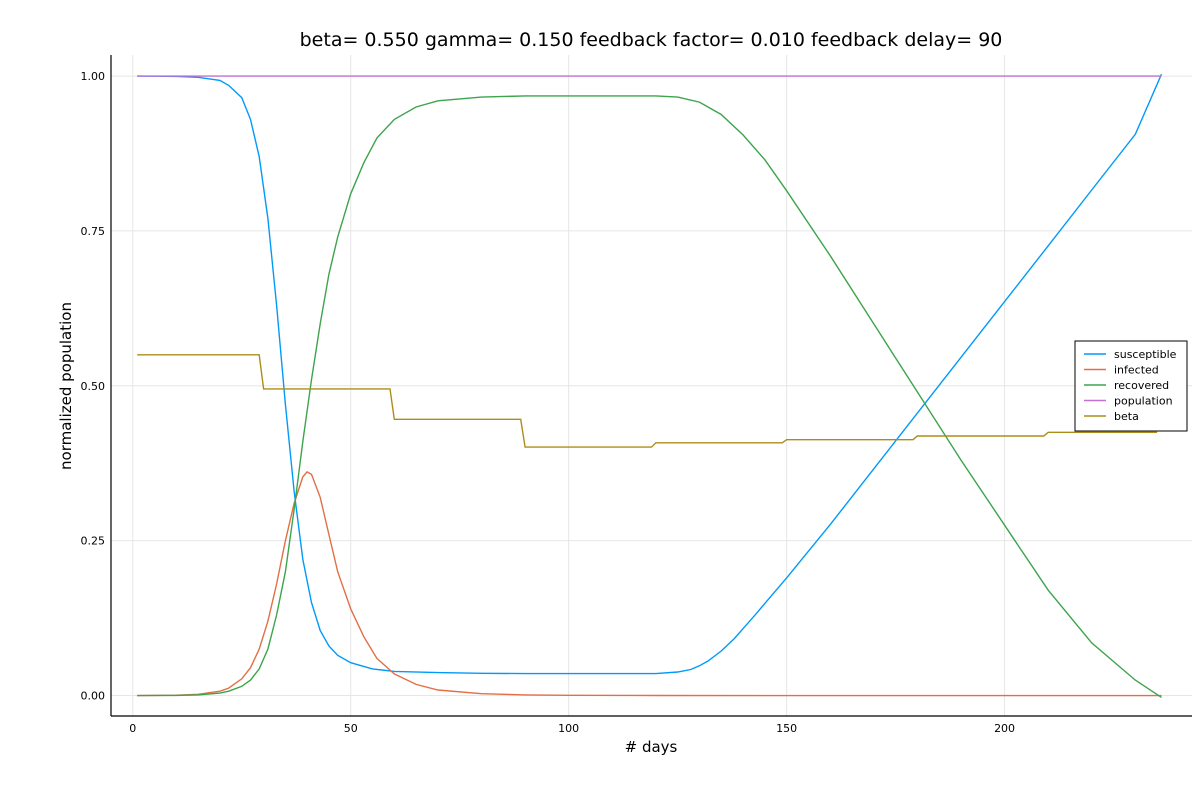 This screenshot has width=1200, height=800. What do you see at coordinates (93, 696) in the screenshot?
I see `y-tick-label: 0.00` at bounding box center [93, 696].